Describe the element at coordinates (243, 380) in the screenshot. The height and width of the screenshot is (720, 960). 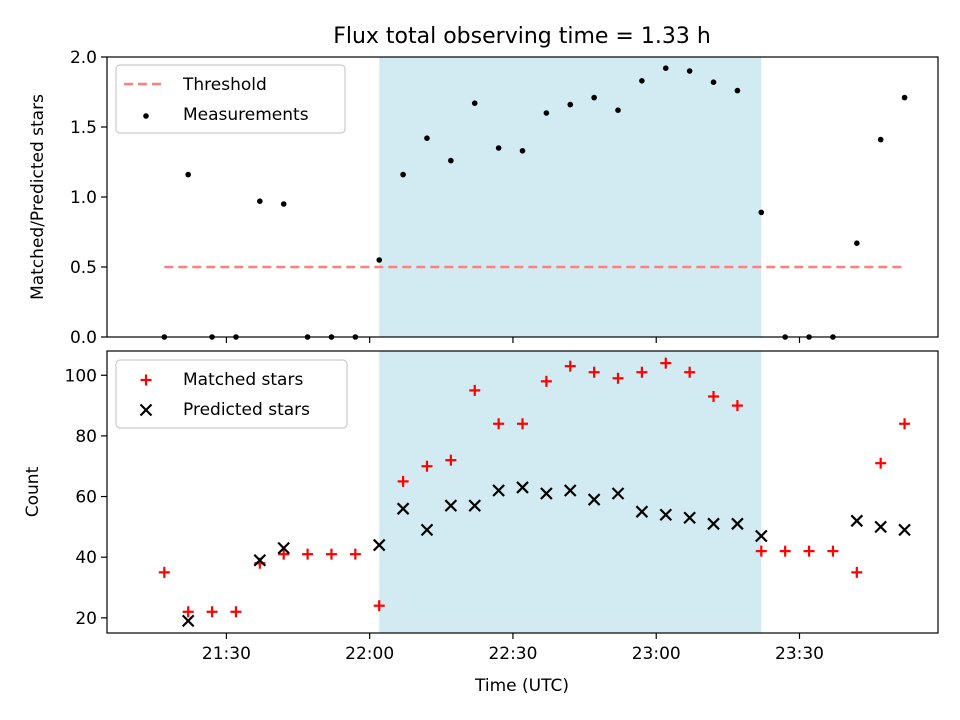
I see `legend-label: Matched stars` at that location.